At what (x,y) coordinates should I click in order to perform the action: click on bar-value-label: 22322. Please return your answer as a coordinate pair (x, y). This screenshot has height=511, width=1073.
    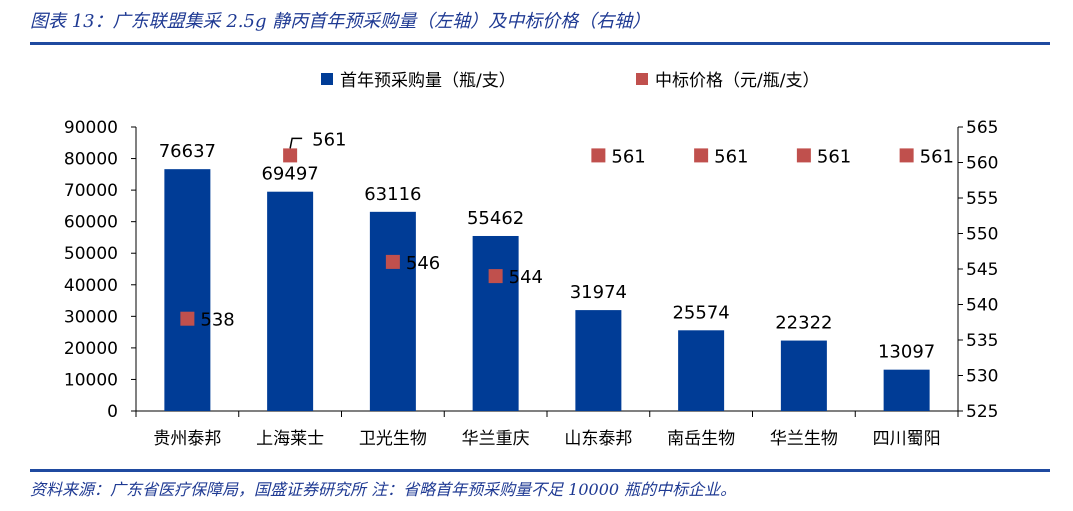
    Looking at the image, I should click on (803, 323).